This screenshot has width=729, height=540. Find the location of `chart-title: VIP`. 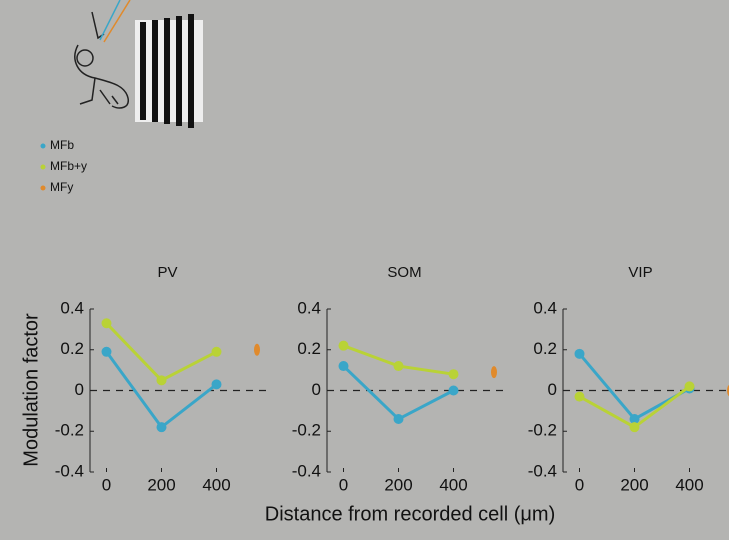

chart-title: VIP is located at coordinates (640, 272).